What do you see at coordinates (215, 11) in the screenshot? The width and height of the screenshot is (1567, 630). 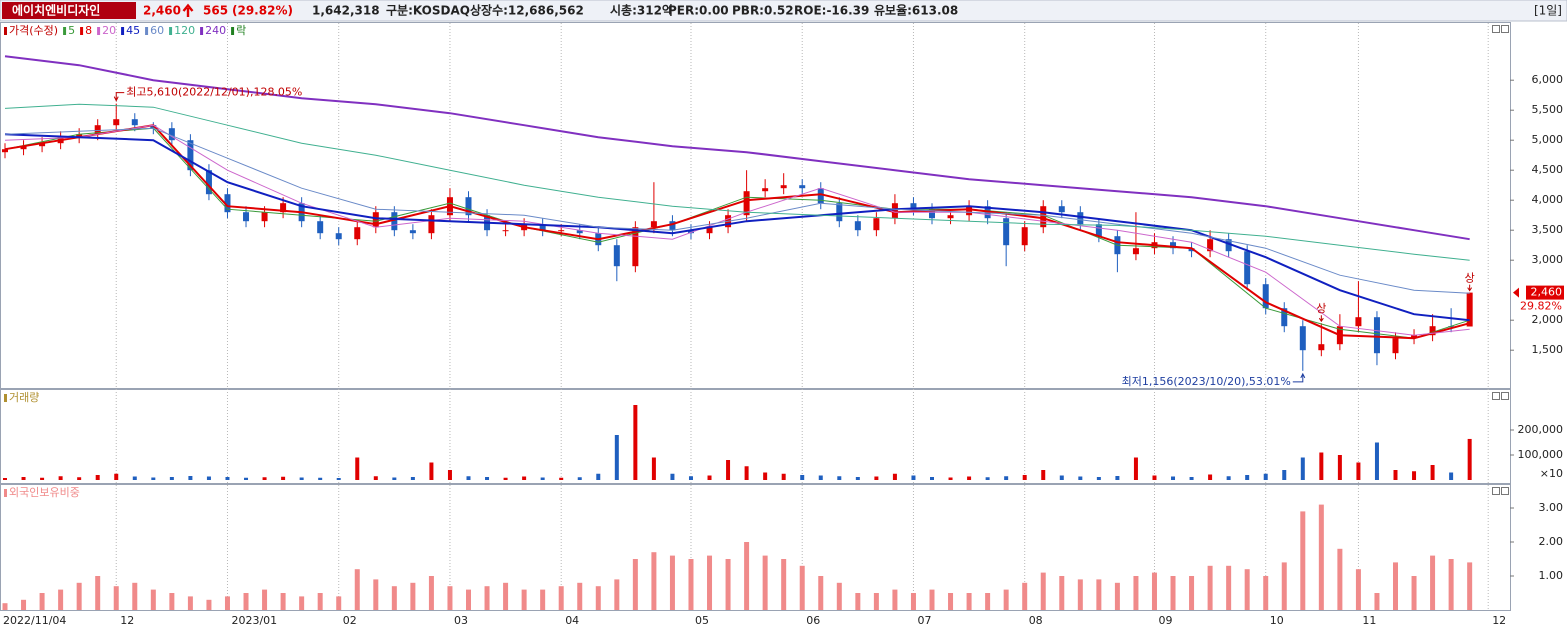 I see `change: 565` at bounding box center [215, 11].